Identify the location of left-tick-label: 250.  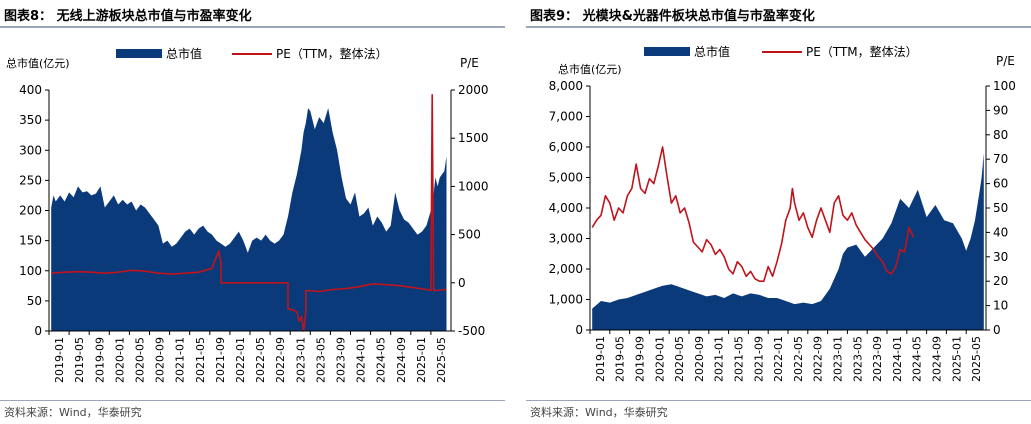
(30, 180).